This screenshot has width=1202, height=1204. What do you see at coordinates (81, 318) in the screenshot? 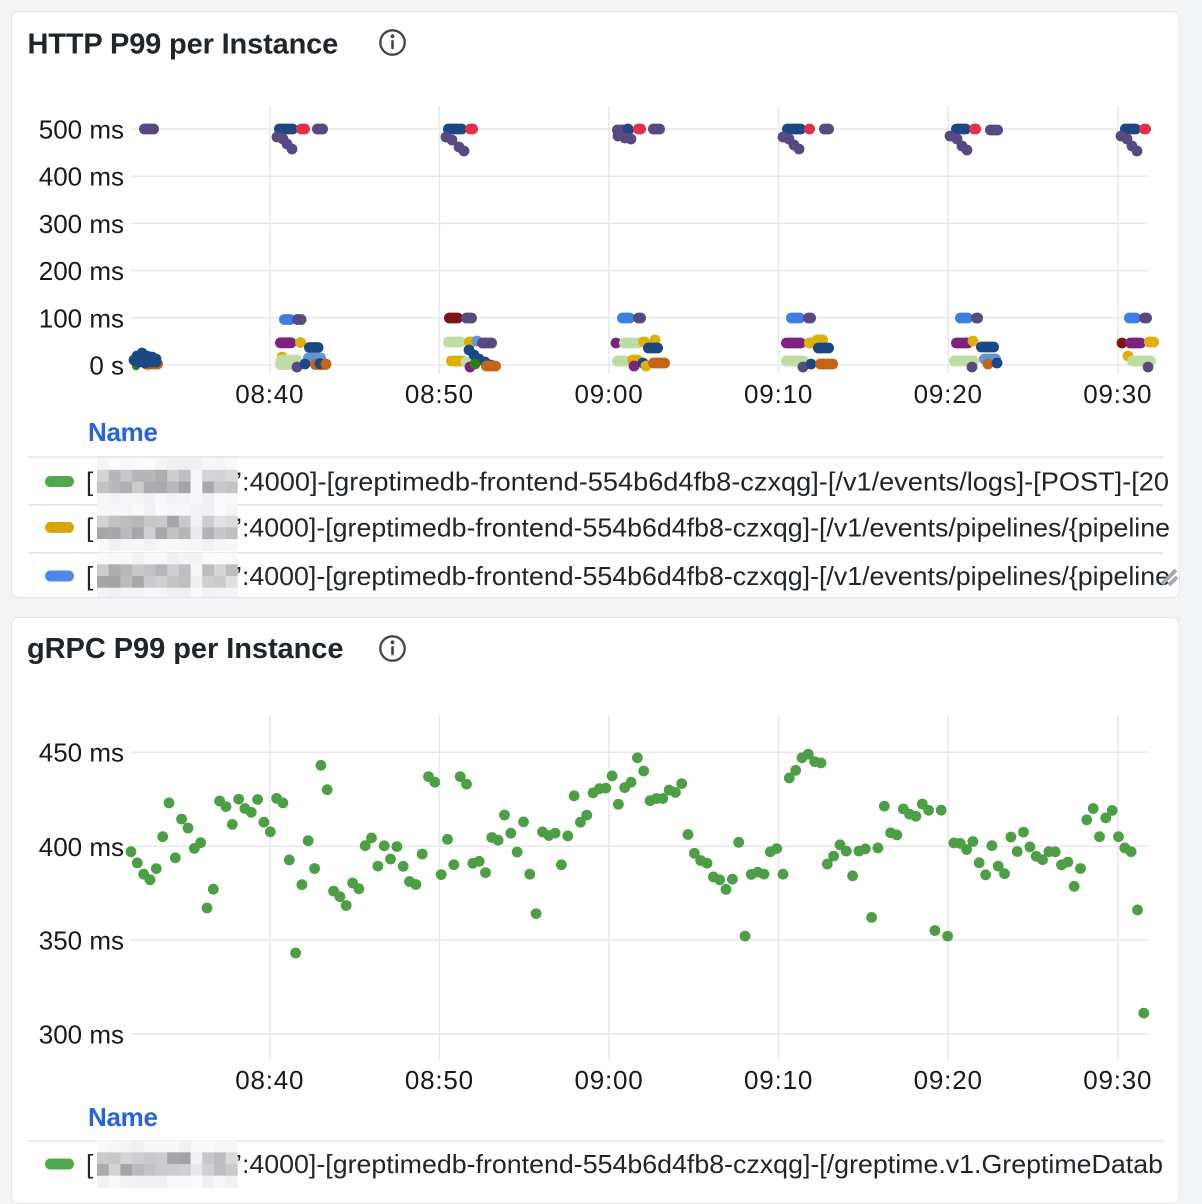
I see `svg-text: 100 ms` at bounding box center [81, 318].